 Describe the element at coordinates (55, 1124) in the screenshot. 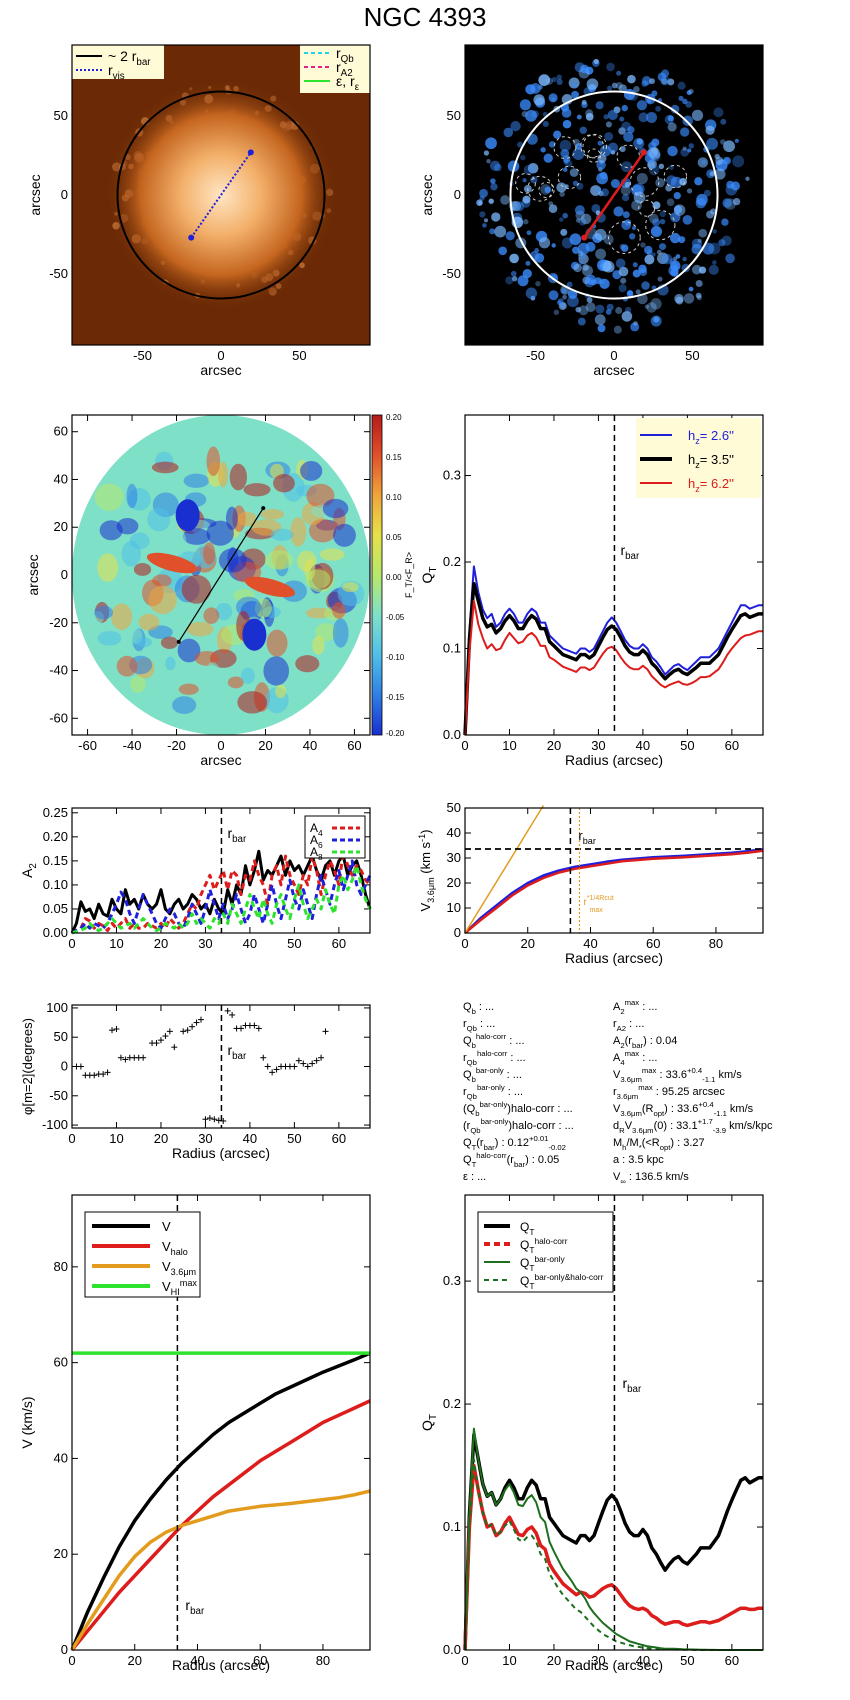

I see `y-tick-label: -100` at that location.